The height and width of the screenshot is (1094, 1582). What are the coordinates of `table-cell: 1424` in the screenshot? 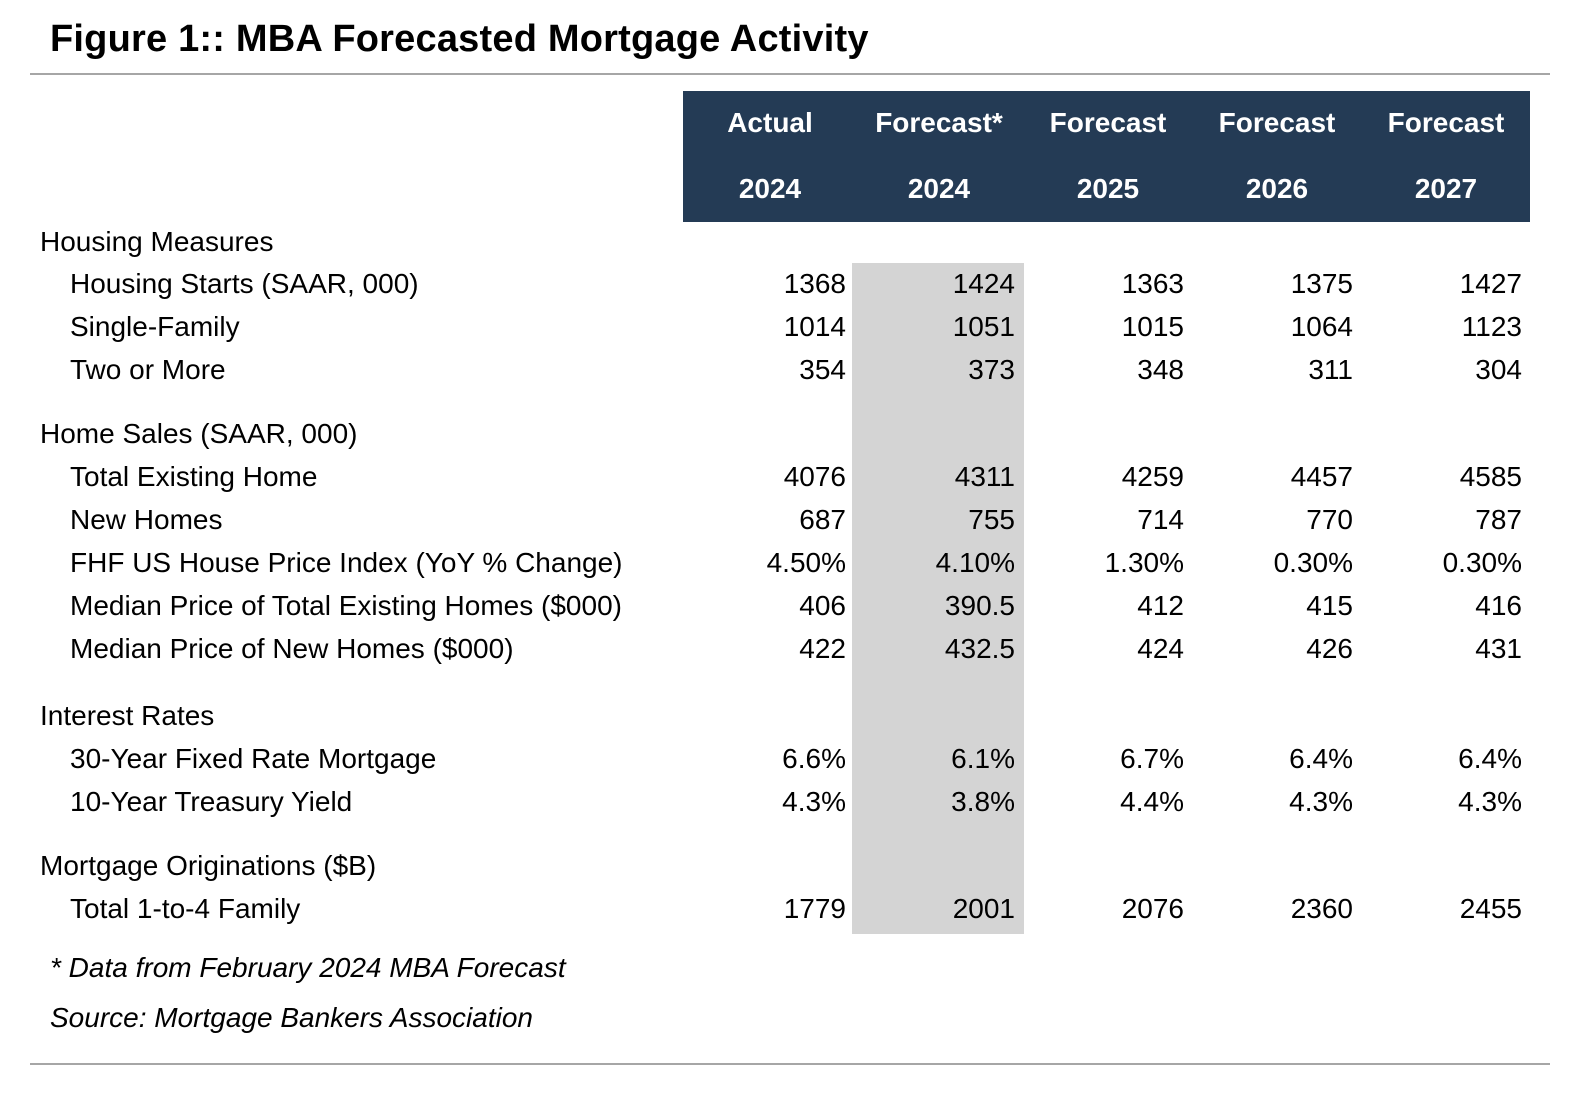 It's located at (983, 283).